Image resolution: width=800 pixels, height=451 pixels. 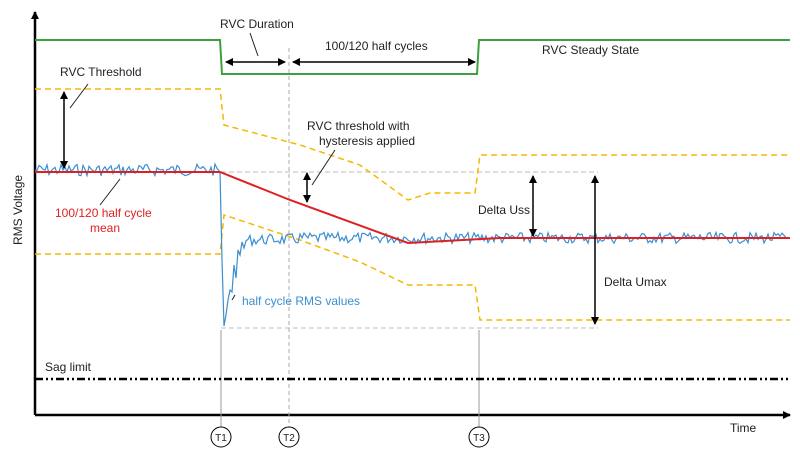 I want to click on hysteresis-label-line1: RVC threshold with, so click(x=358, y=126).